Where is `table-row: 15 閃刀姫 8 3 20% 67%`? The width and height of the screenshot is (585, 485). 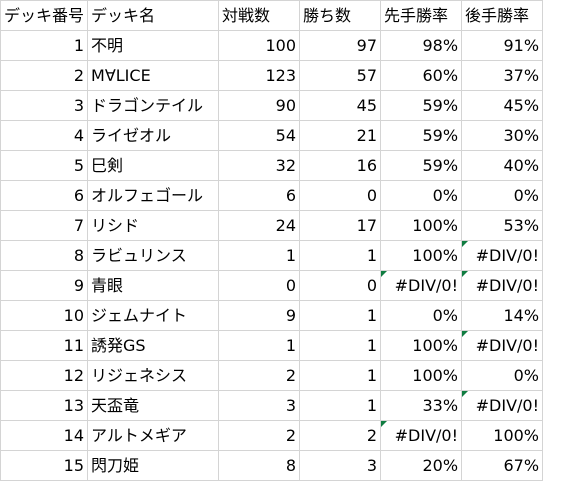 table-row: 15 閃刀姫 8 3 20% 67% is located at coordinates (272, 465).